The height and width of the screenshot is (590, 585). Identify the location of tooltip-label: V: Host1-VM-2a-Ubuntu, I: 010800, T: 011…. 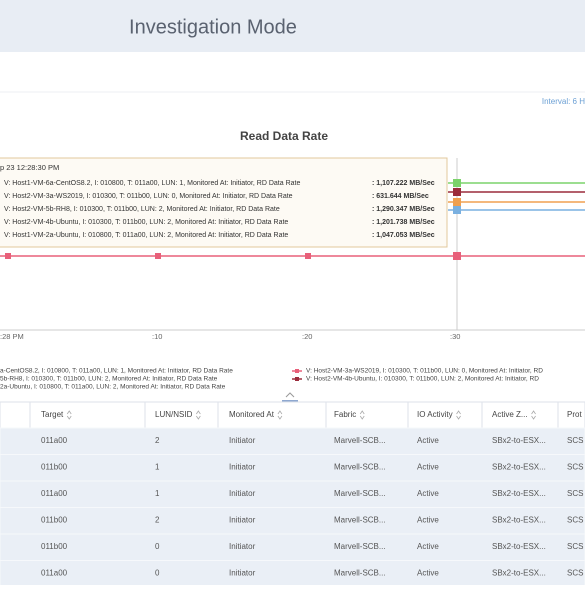
(146, 235).